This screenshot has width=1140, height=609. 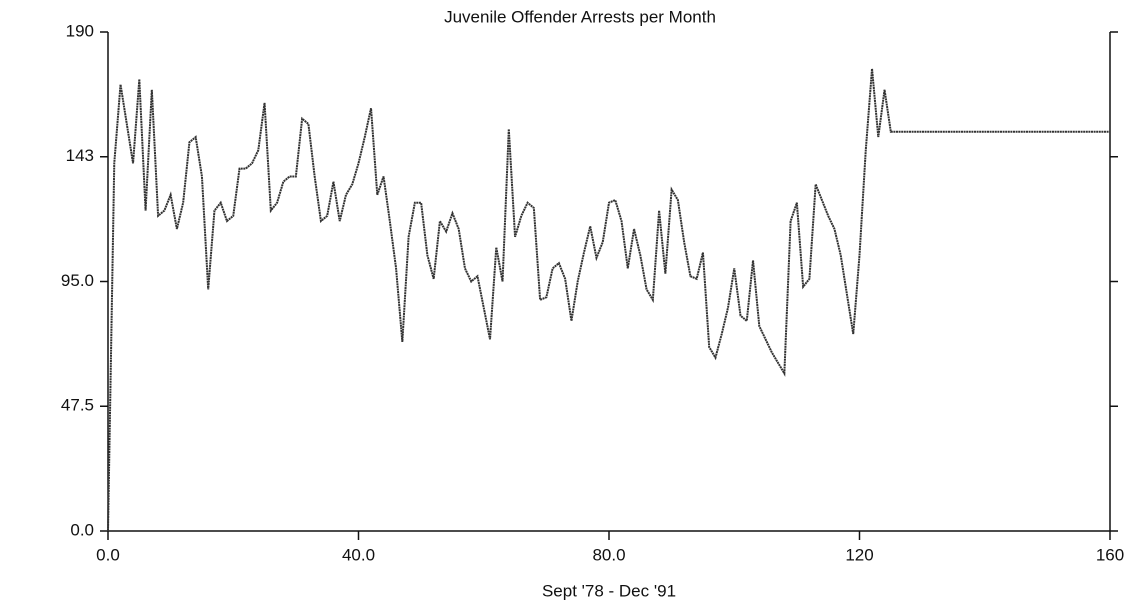 I want to click on x-tick-label: 40.0, so click(x=358, y=554).